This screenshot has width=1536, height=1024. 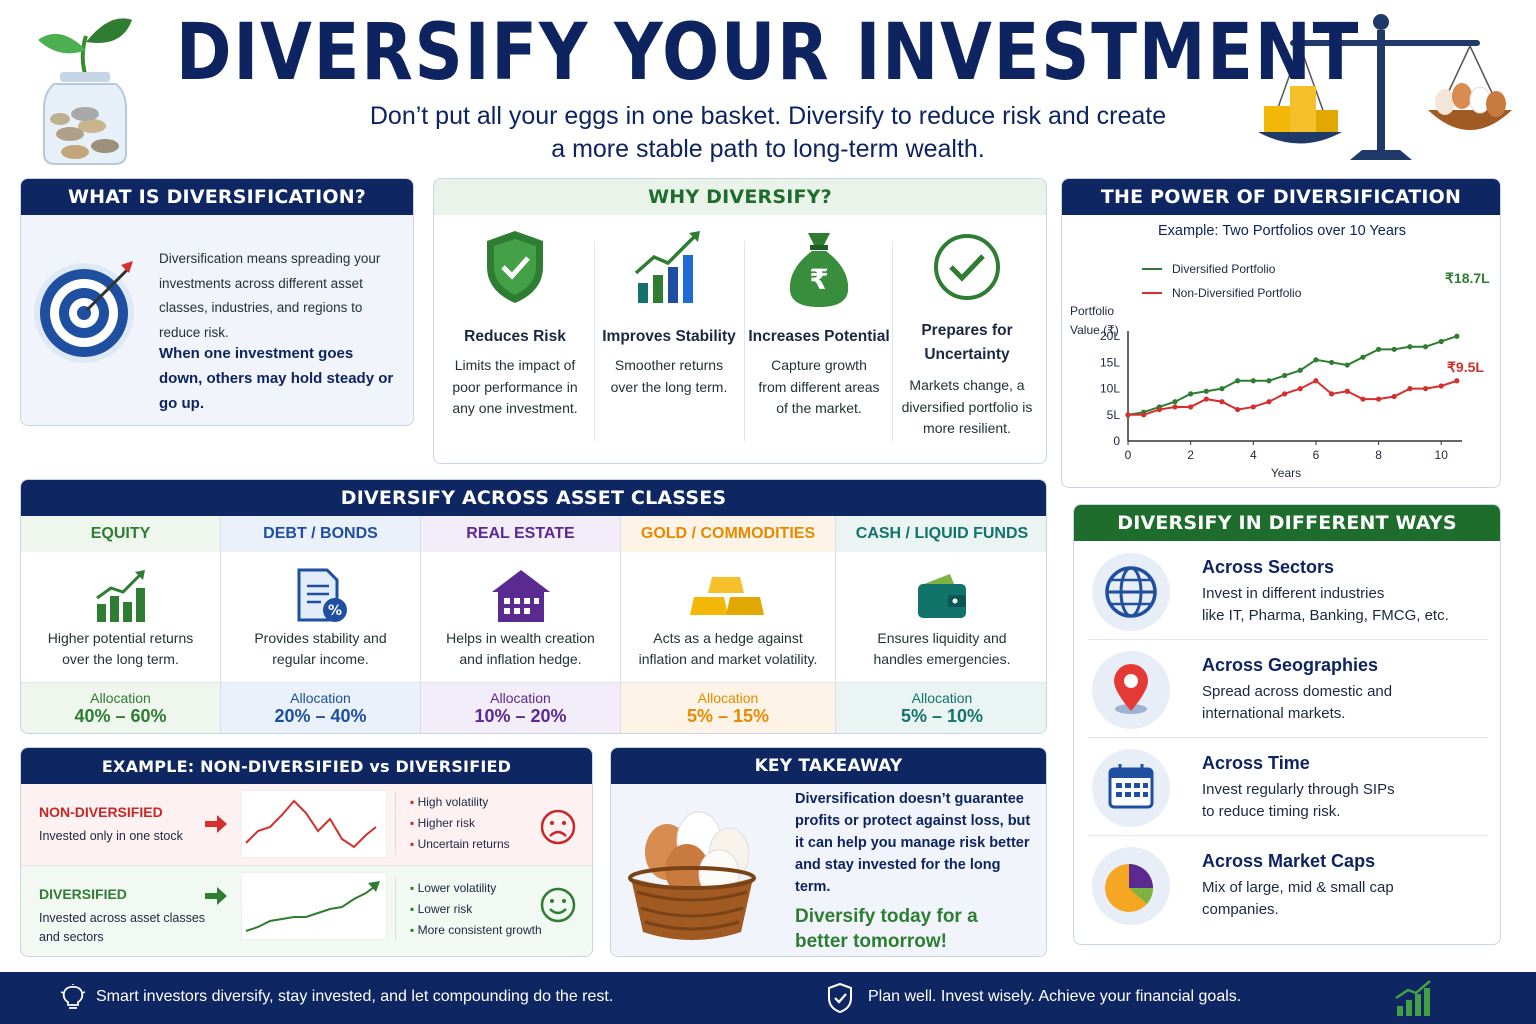 What do you see at coordinates (768, 149) in the screenshot?
I see `subtitle-line-2: a more stable path to long-term wealth.` at bounding box center [768, 149].